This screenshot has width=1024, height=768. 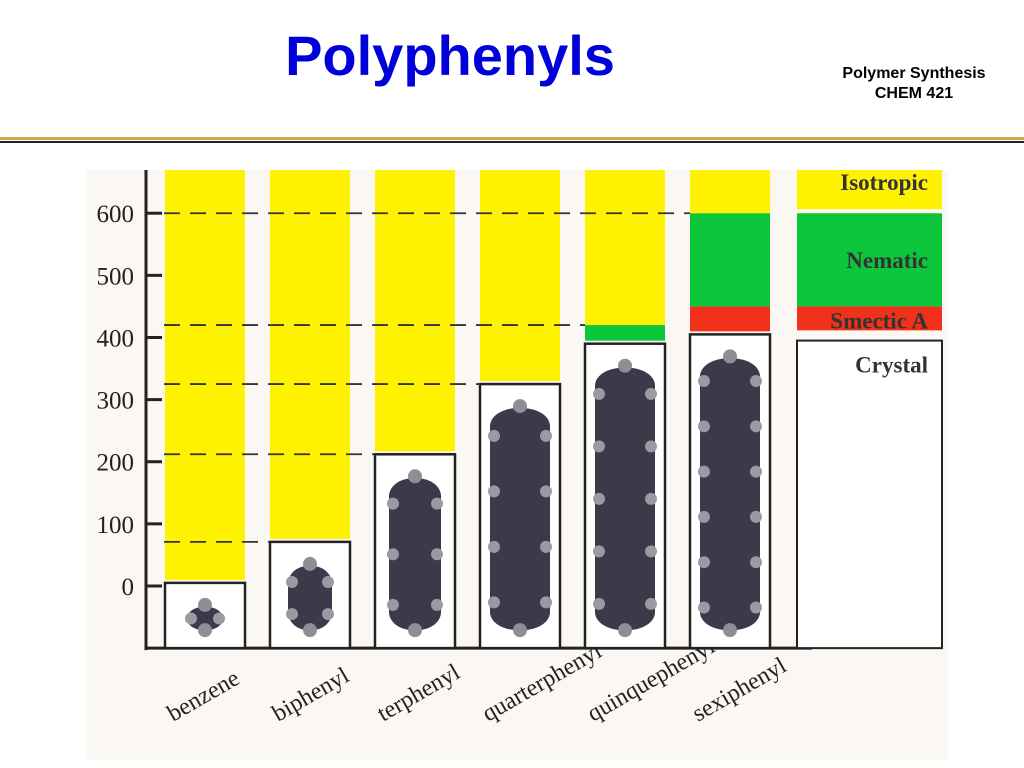 I want to click on course-code: CHEM 421, so click(x=914, y=93).